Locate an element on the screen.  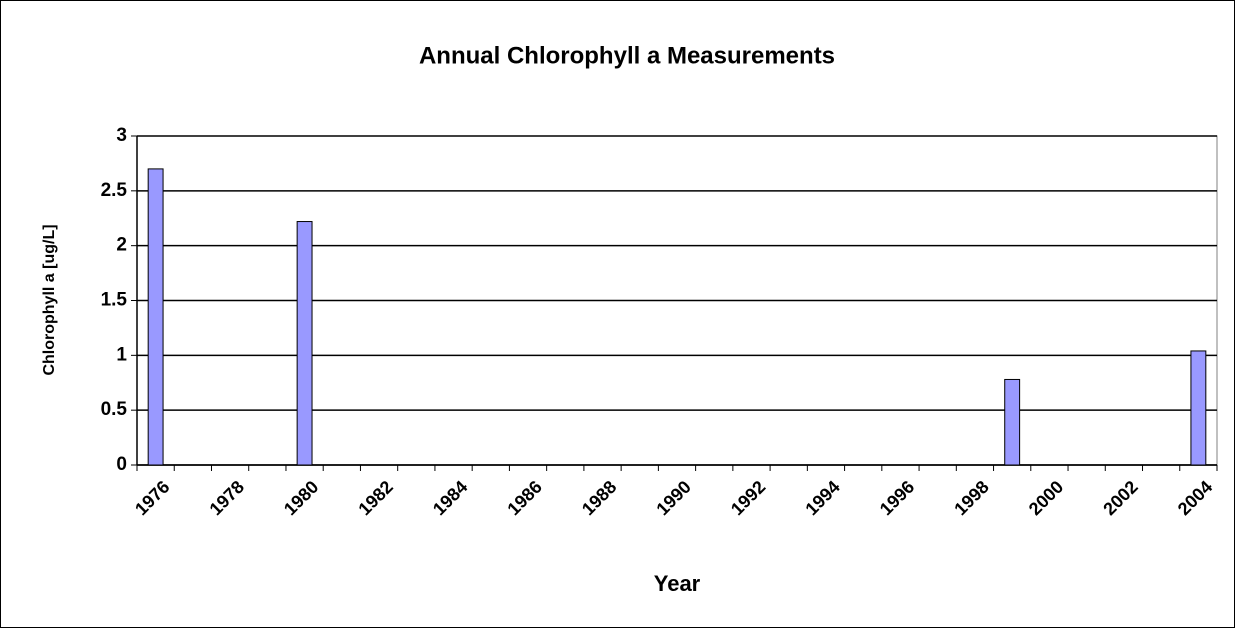
y-tick-label: 0.5 is located at coordinates (114, 409).